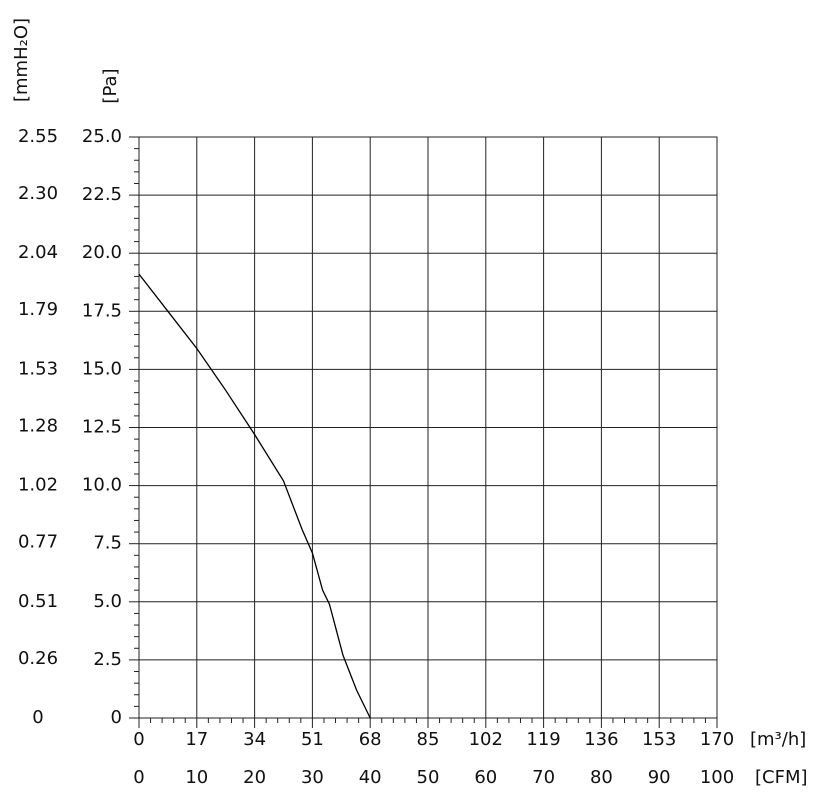 The height and width of the screenshot is (801, 826). Describe the element at coordinates (717, 739) in the screenshot. I see `x-tick-label: 170` at that location.